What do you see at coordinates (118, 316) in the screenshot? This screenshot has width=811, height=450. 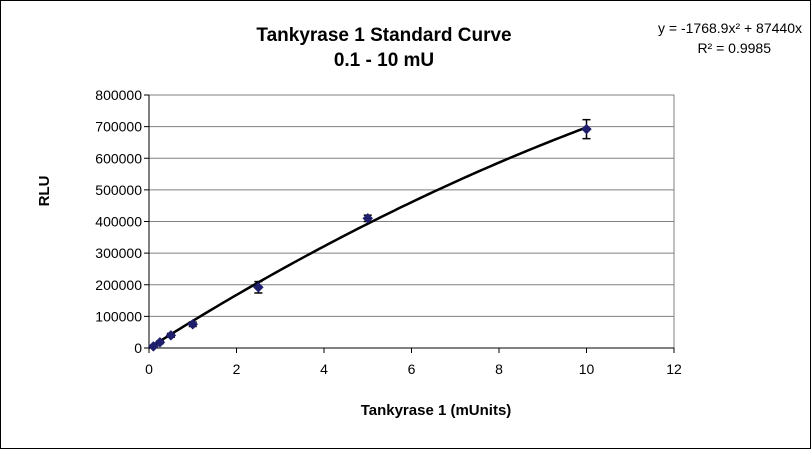 I see `y-tick-label: 100000` at bounding box center [118, 316].